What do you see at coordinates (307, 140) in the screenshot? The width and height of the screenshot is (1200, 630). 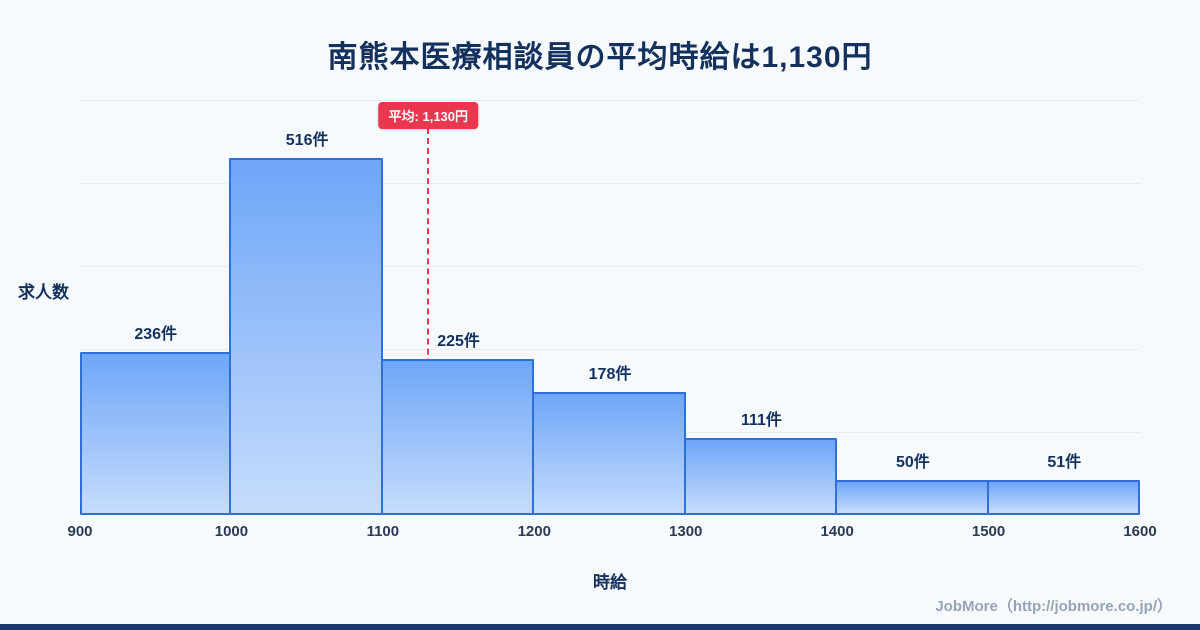 I see `bar-value-label: 516件` at bounding box center [307, 140].